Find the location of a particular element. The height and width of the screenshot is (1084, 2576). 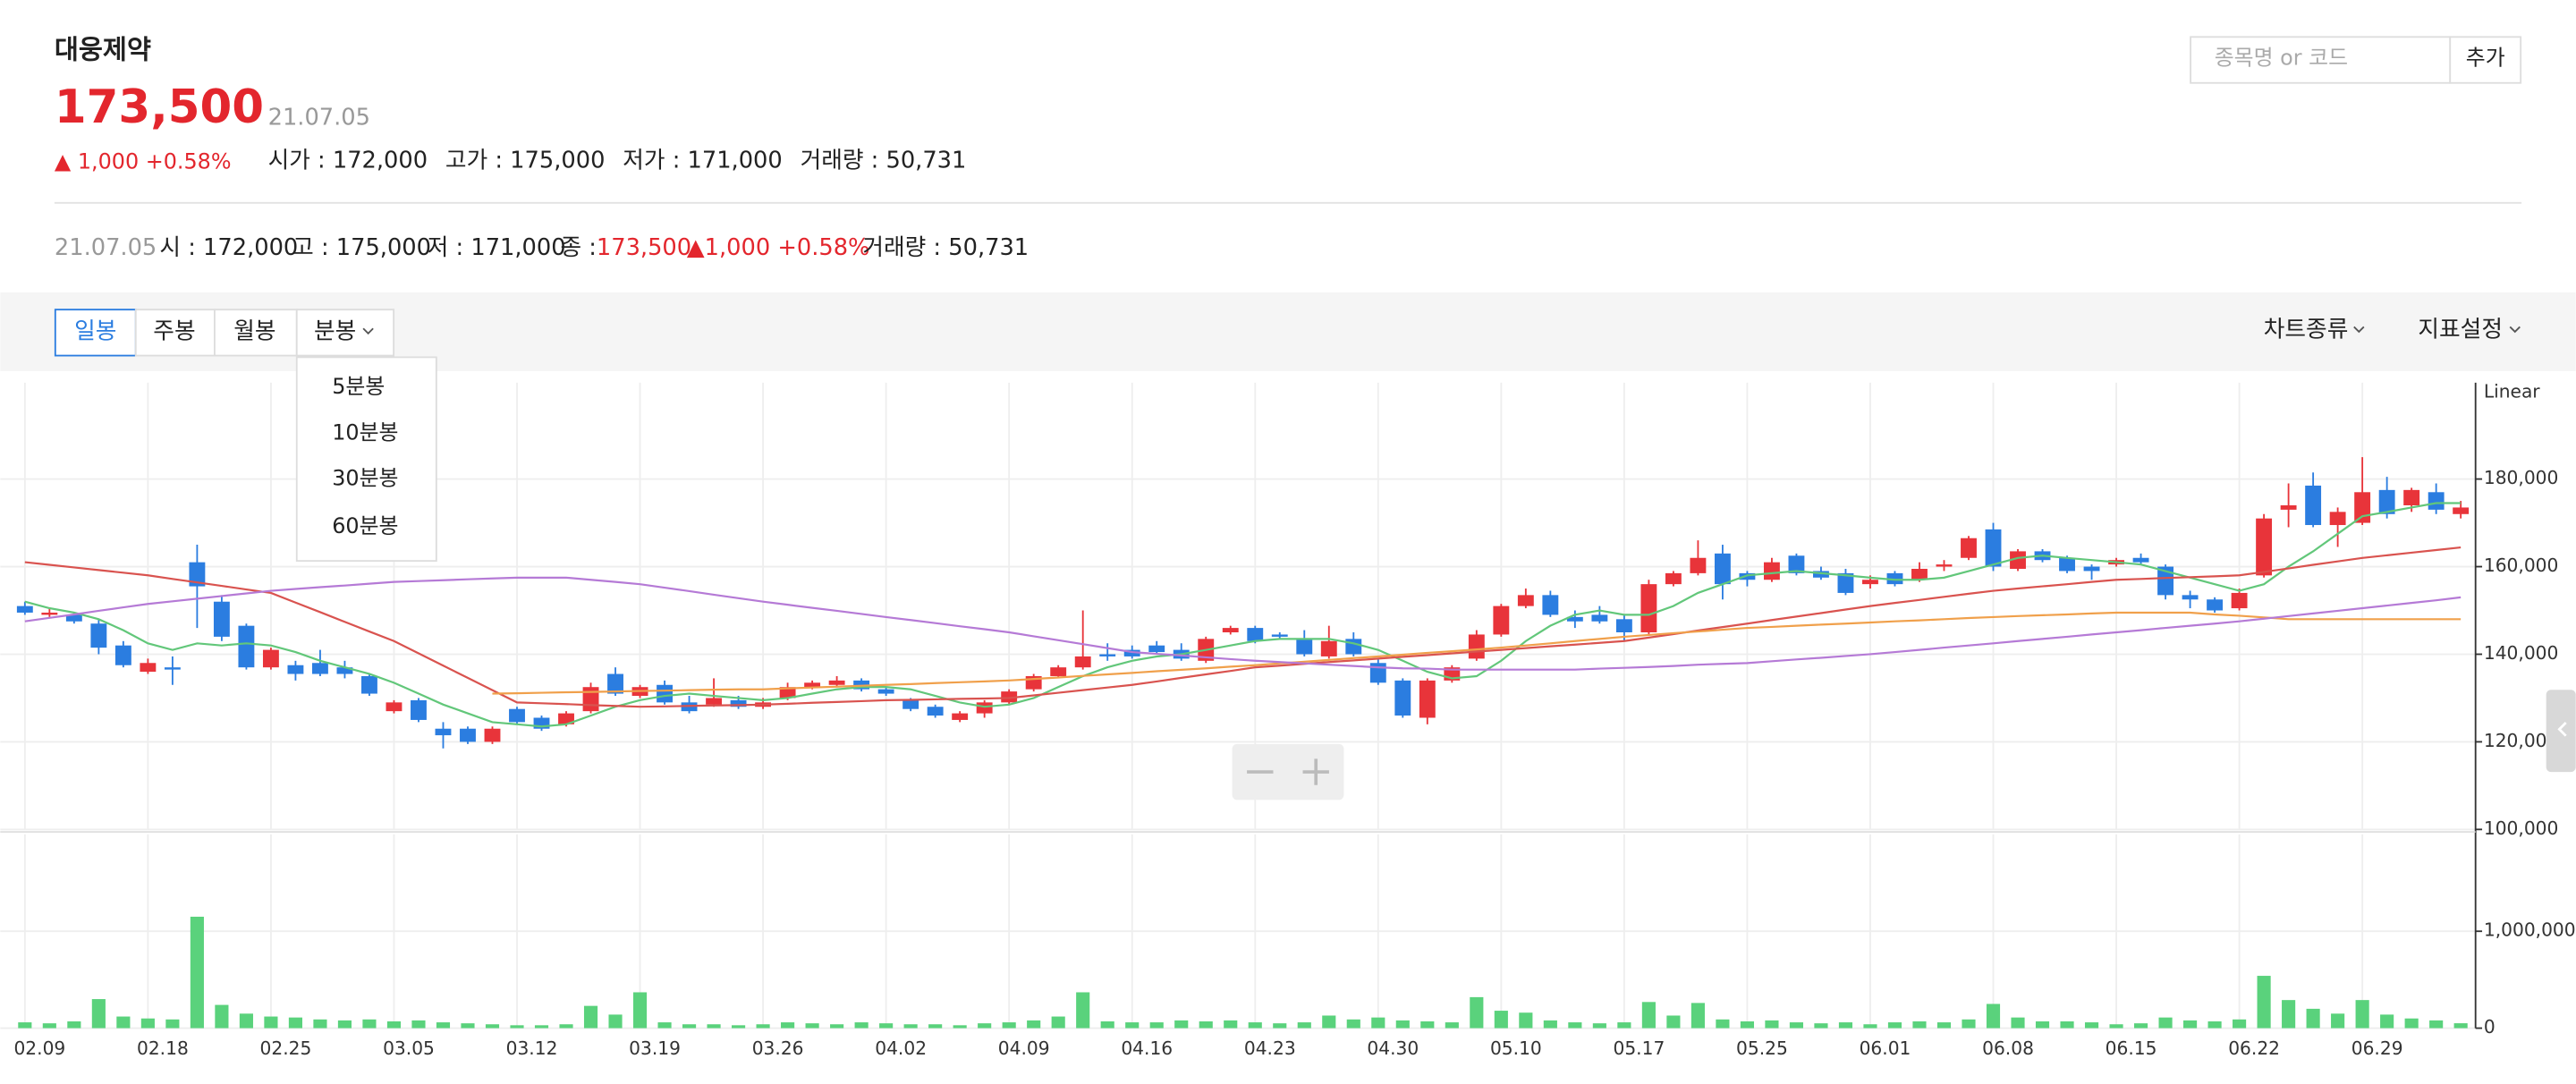

x-tick-label: 05.17 is located at coordinates (1639, 1048).